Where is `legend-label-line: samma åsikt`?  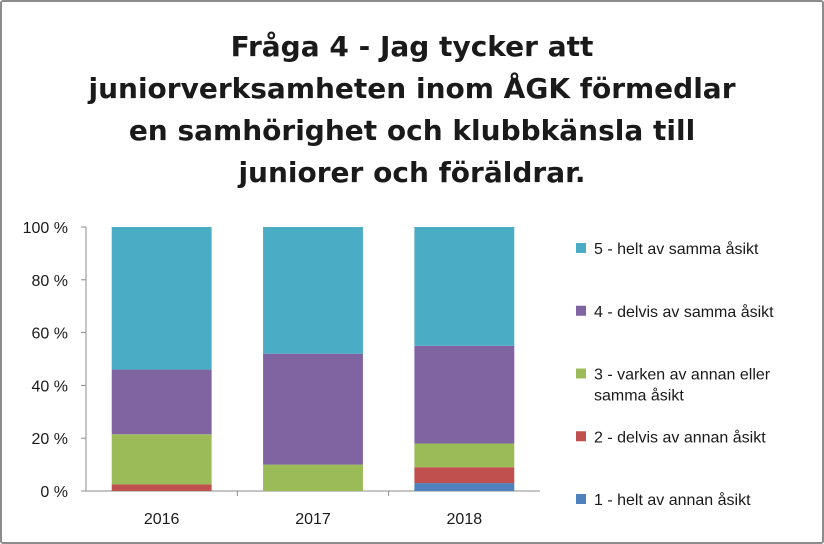
legend-label-line: samma åsikt is located at coordinates (639, 396).